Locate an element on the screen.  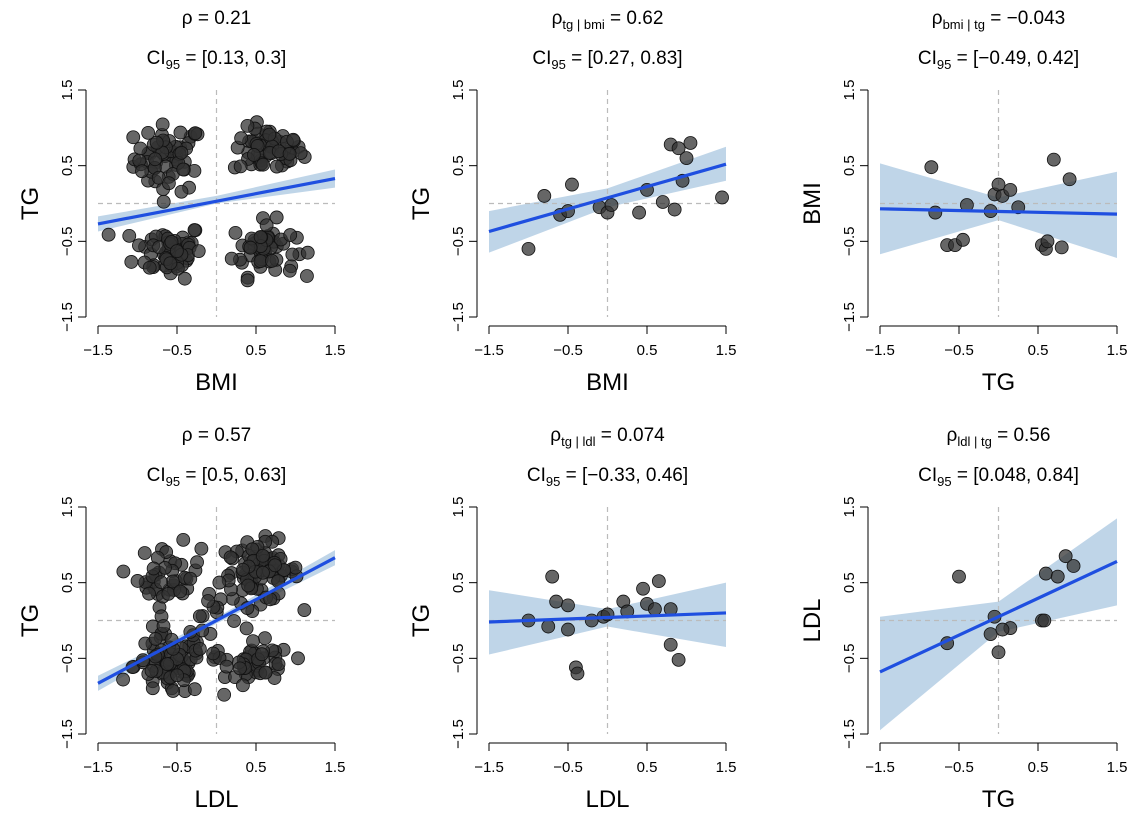
panel-ci: CI95 = [−0.33, 0.46] is located at coordinates (607, 477).